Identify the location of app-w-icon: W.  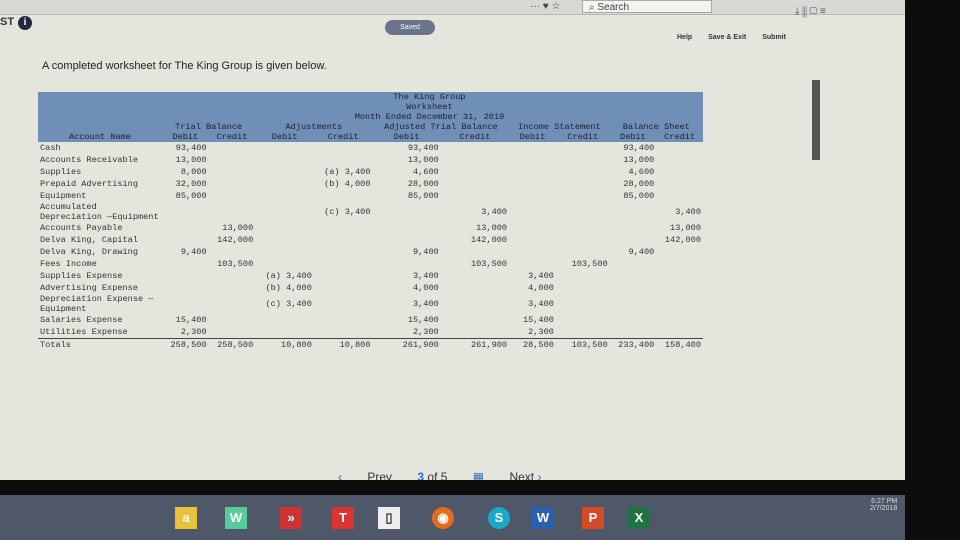
(236, 518).